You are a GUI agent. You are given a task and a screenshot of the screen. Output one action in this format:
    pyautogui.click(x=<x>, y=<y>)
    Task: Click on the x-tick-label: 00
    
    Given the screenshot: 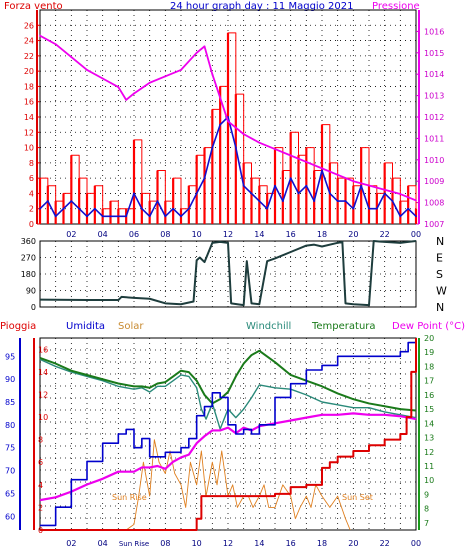 What is the action you would take?
    pyautogui.click(x=416, y=234)
    